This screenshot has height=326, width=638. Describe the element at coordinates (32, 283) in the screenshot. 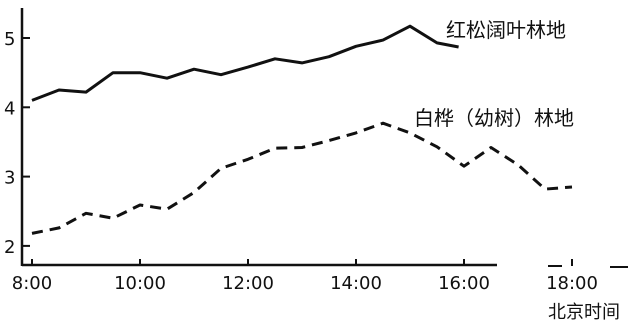

I see `x-tick-label: 8:00` at that location.